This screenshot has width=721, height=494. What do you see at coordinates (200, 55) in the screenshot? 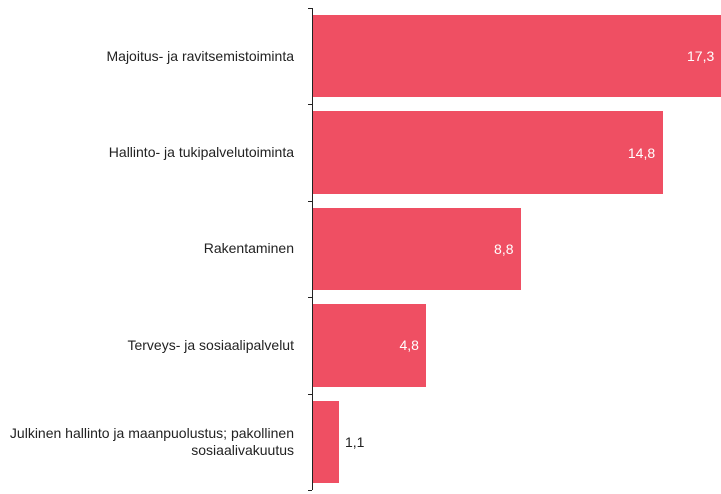
I see `category-label: Majoitus- ja ravitsemistoiminta` at bounding box center [200, 55].